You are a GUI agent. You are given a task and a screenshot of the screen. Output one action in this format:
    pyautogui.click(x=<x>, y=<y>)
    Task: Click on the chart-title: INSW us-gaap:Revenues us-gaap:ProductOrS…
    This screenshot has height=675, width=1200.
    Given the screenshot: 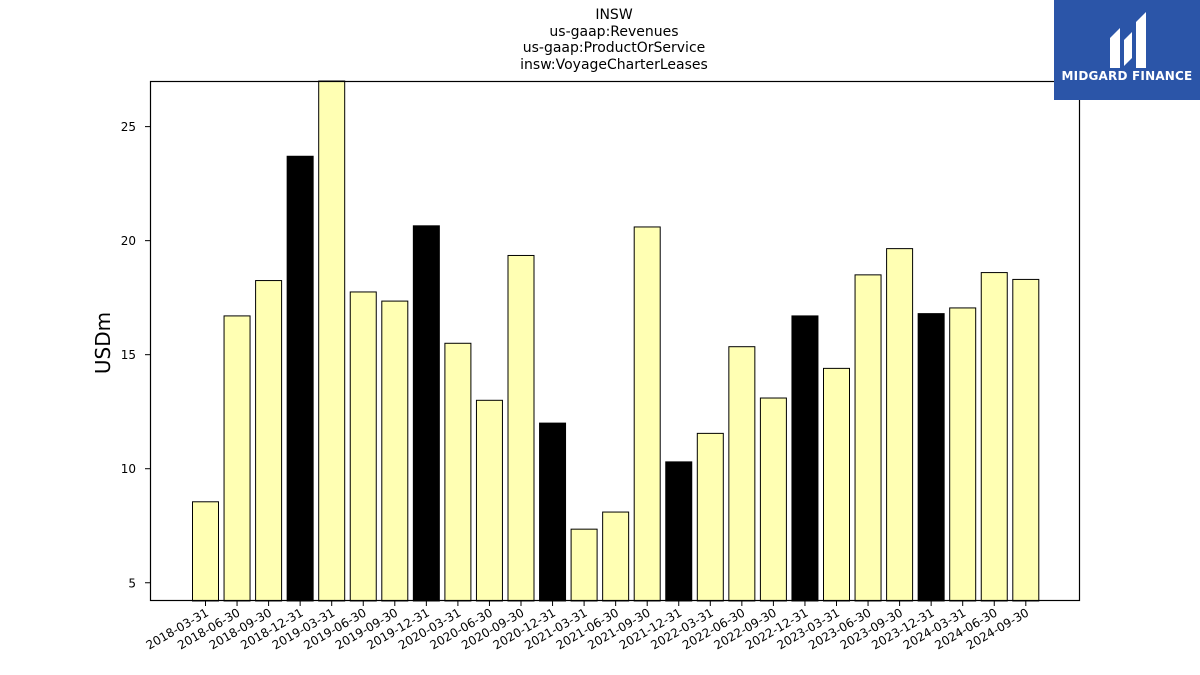 What is the action you would take?
    pyautogui.click(x=614, y=40)
    